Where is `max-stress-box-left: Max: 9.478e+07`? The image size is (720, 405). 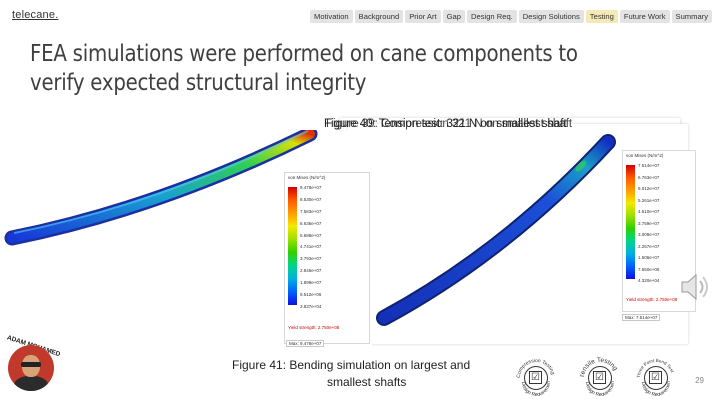 max-stress-box-left: Max: 9.478e+07 is located at coordinates (305, 343).